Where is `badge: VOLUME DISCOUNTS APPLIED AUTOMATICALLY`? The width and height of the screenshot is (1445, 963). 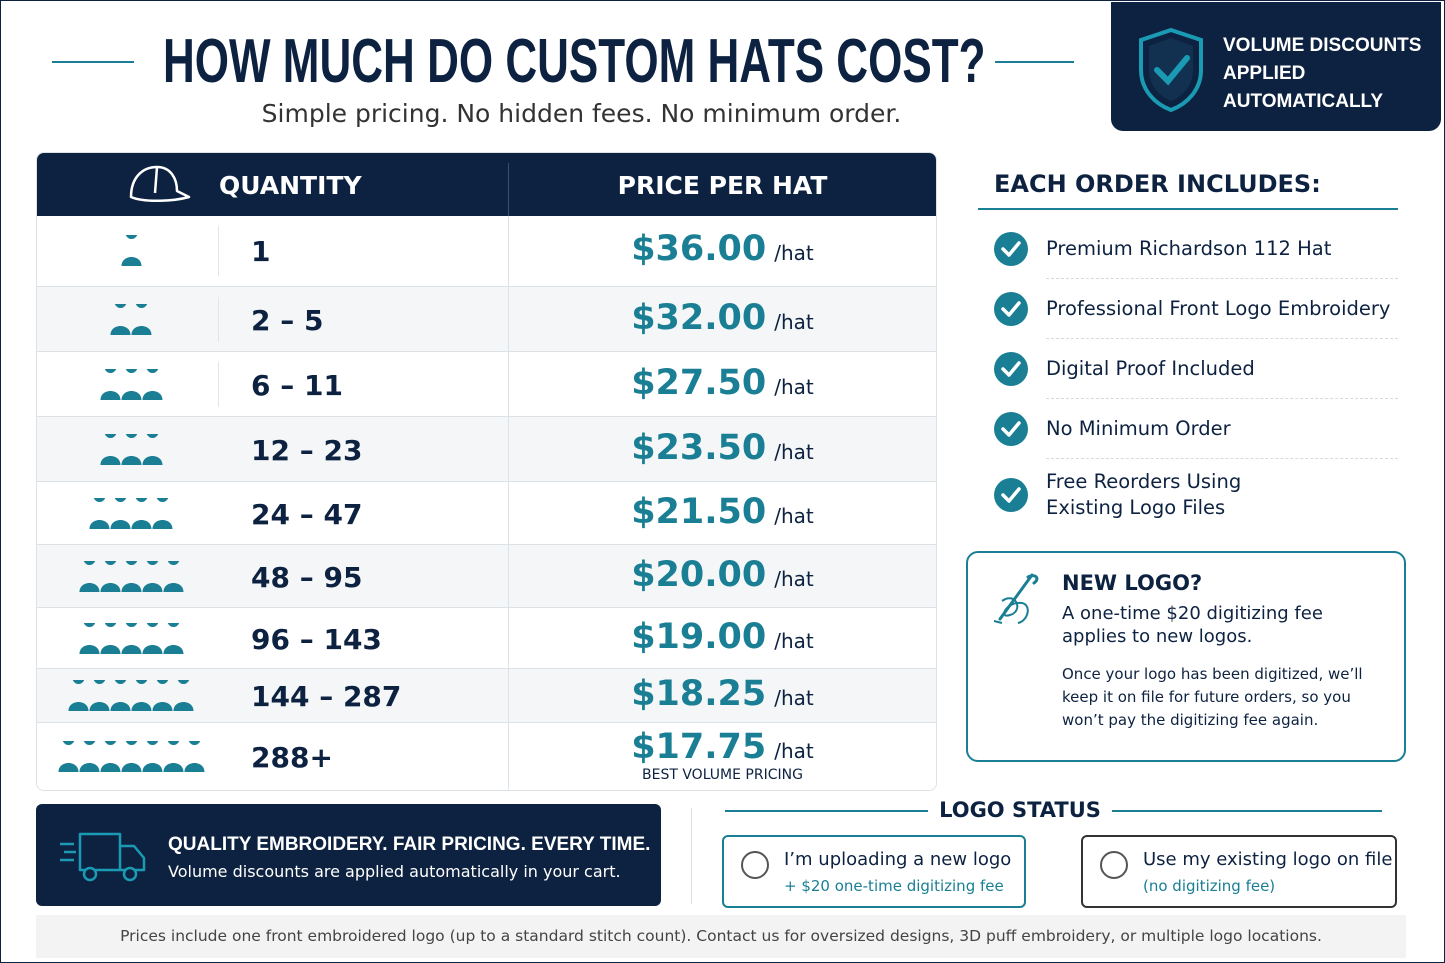
badge: VOLUME DISCOUNTS APPLIED AUTOMATICALLY is located at coordinates (1276, 66).